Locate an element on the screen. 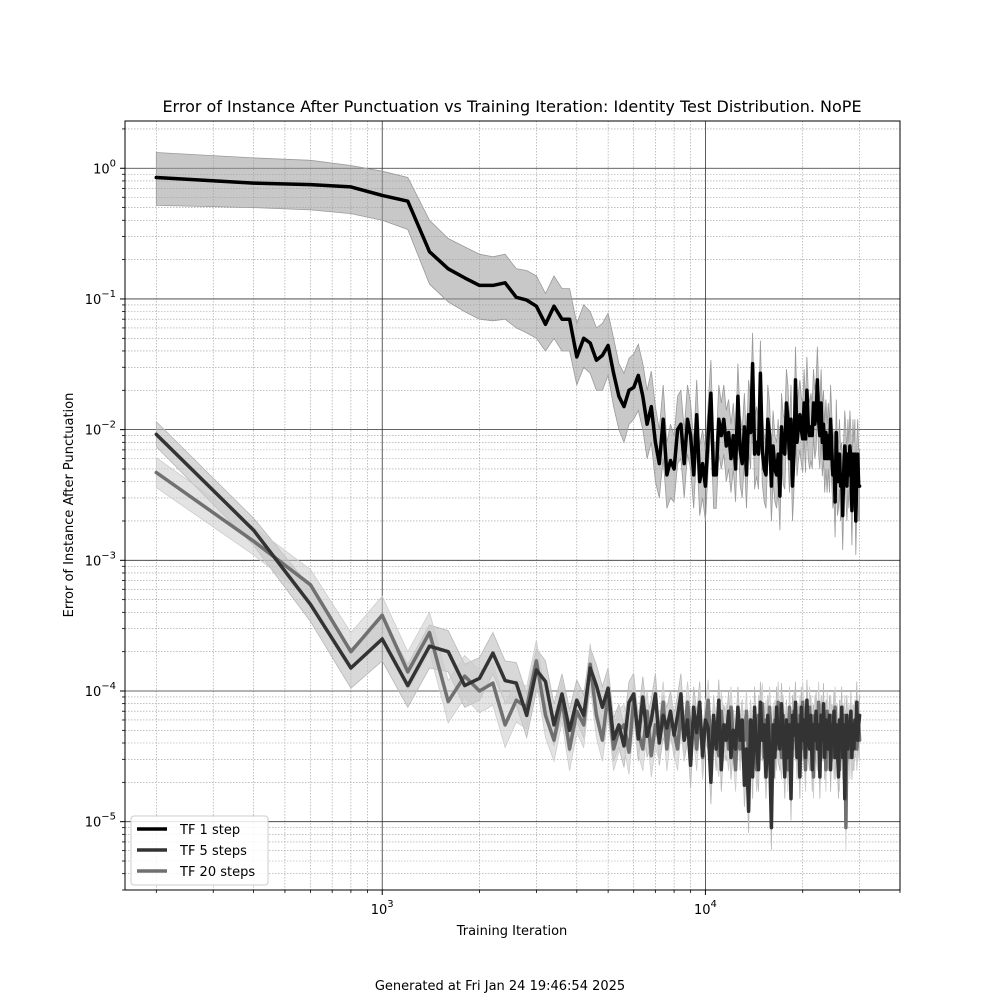 The height and width of the screenshot is (1000, 1000). y-axis-label: Error of Instance After Punctuation is located at coordinates (69, 505).